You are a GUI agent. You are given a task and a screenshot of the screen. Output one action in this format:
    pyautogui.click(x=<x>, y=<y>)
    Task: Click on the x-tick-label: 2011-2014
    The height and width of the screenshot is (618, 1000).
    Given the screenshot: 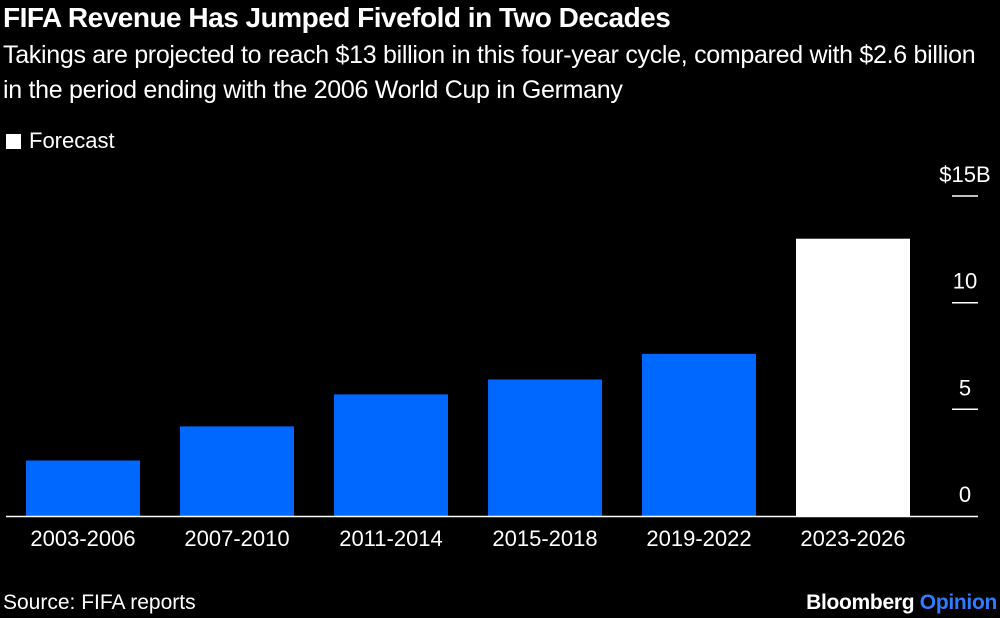 What is the action you would take?
    pyautogui.click(x=391, y=538)
    